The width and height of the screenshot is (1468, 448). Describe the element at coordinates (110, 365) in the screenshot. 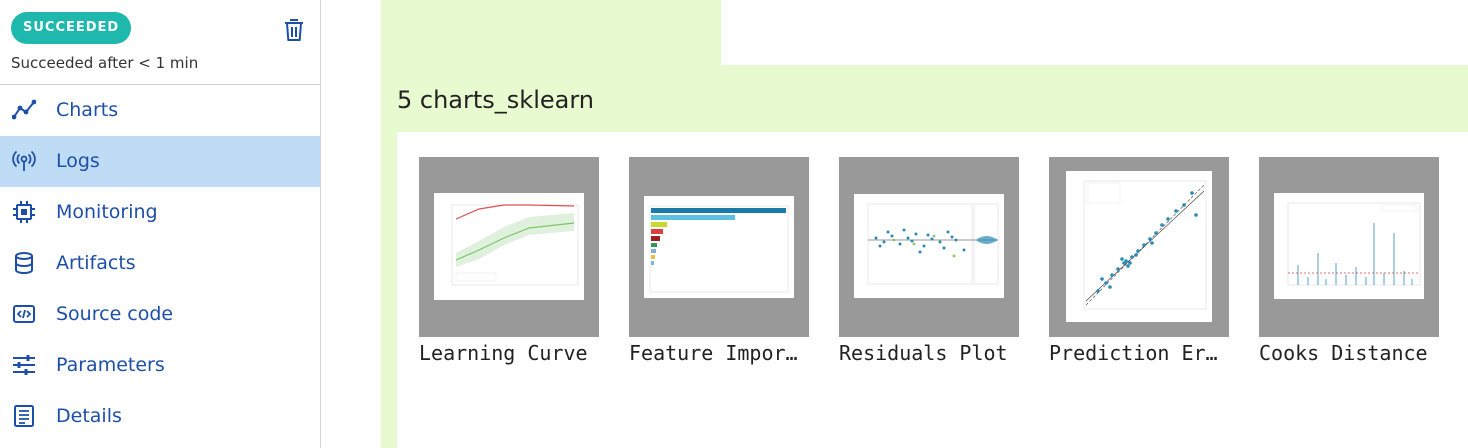

I see `sidebar-item-label: Parameters` at that location.